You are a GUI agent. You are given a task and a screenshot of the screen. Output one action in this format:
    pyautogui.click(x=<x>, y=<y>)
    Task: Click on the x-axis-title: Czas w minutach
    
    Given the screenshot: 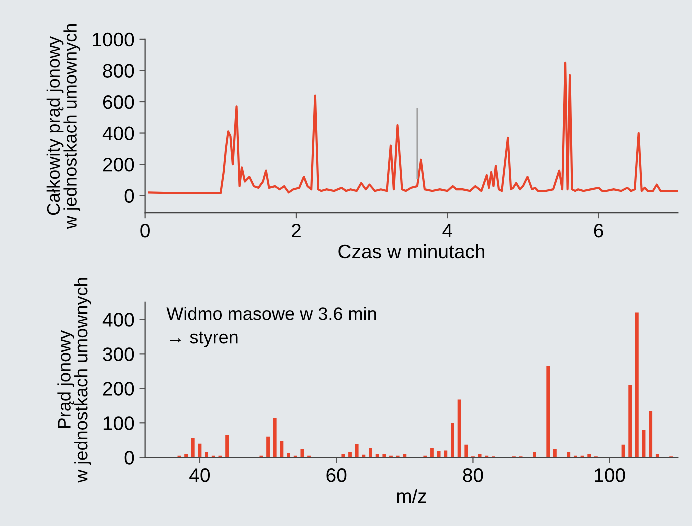 What is the action you would take?
    pyautogui.click(x=411, y=251)
    